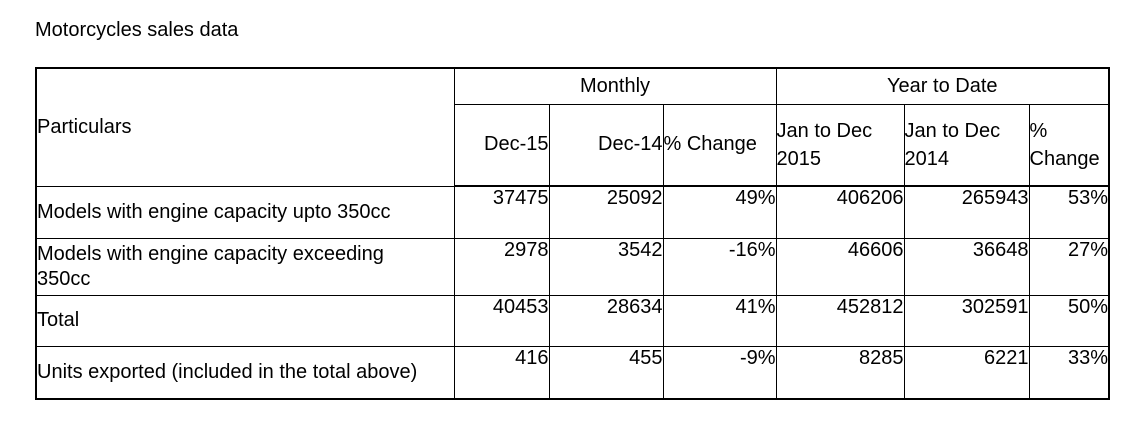  I want to click on dec15-value-cell: 37475, so click(501, 212).